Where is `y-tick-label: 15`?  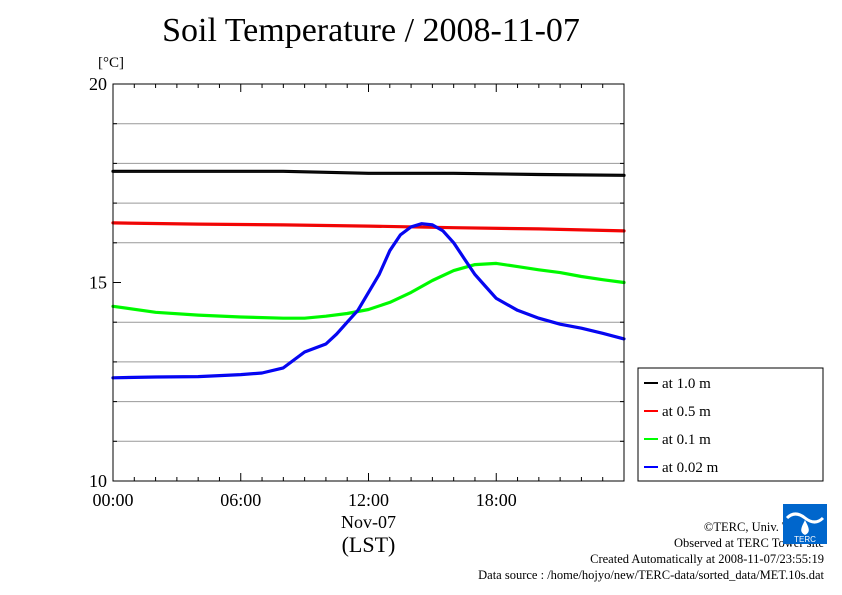 y-tick-label: 15 is located at coordinates (98, 283).